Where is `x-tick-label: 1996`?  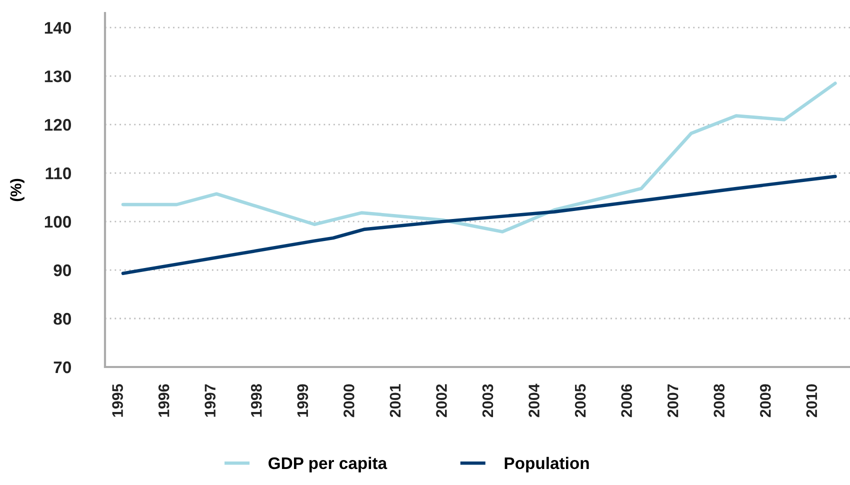
x-tick-label: 1996 is located at coordinates (164, 400).